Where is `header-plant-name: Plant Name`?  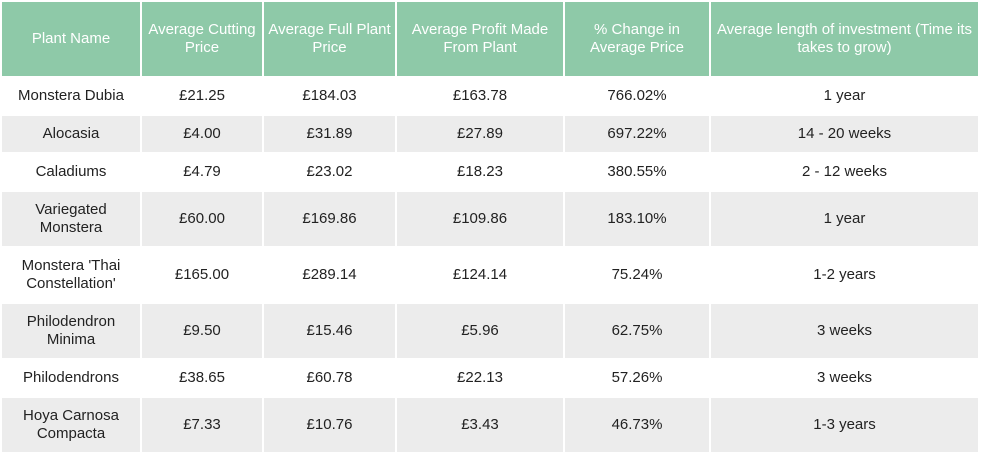
header-plant-name: Plant Name is located at coordinates (72, 40).